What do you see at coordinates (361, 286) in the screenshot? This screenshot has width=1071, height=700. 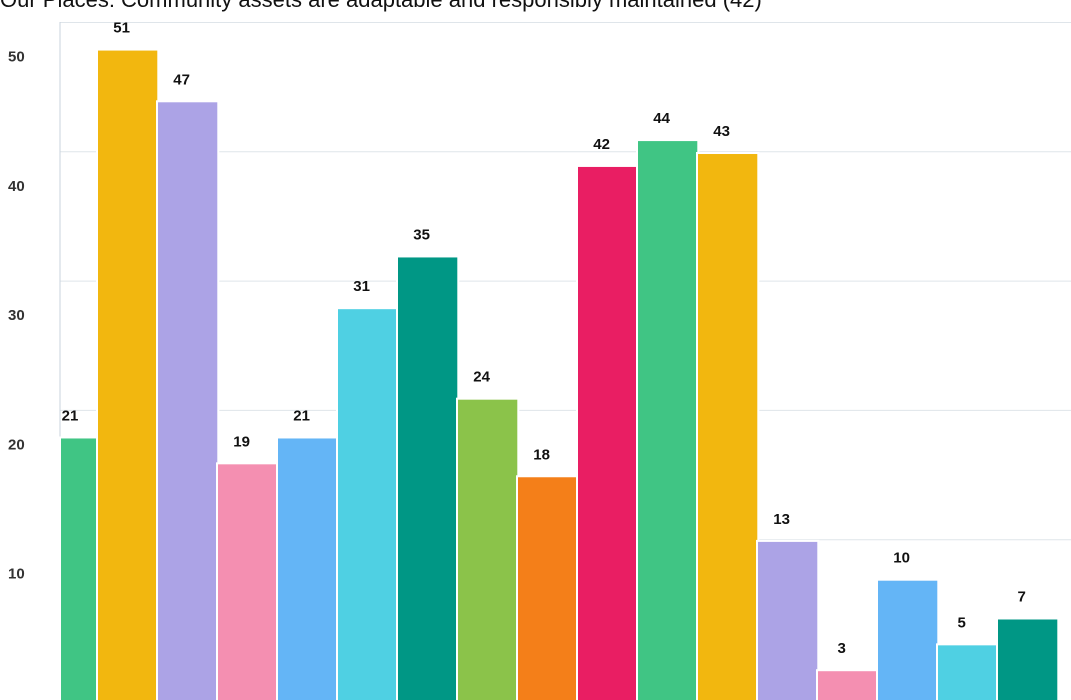 I see `data-label: 31` at bounding box center [361, 286].